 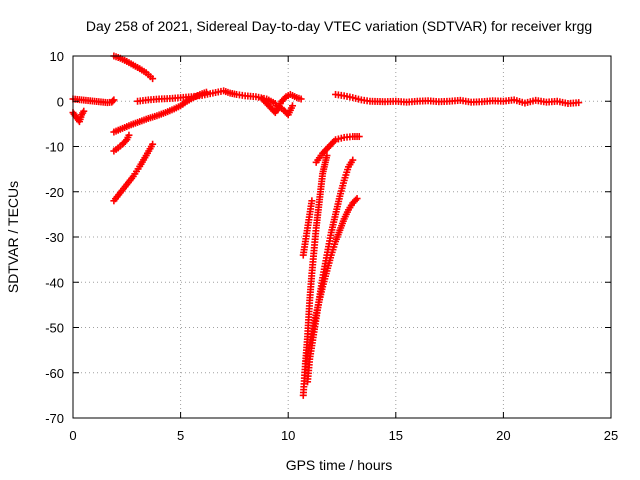 What do you see at coordinates (54, 282) in the screenshot?
I see `y-tick-label: -40` at bounding box center [54, 282].